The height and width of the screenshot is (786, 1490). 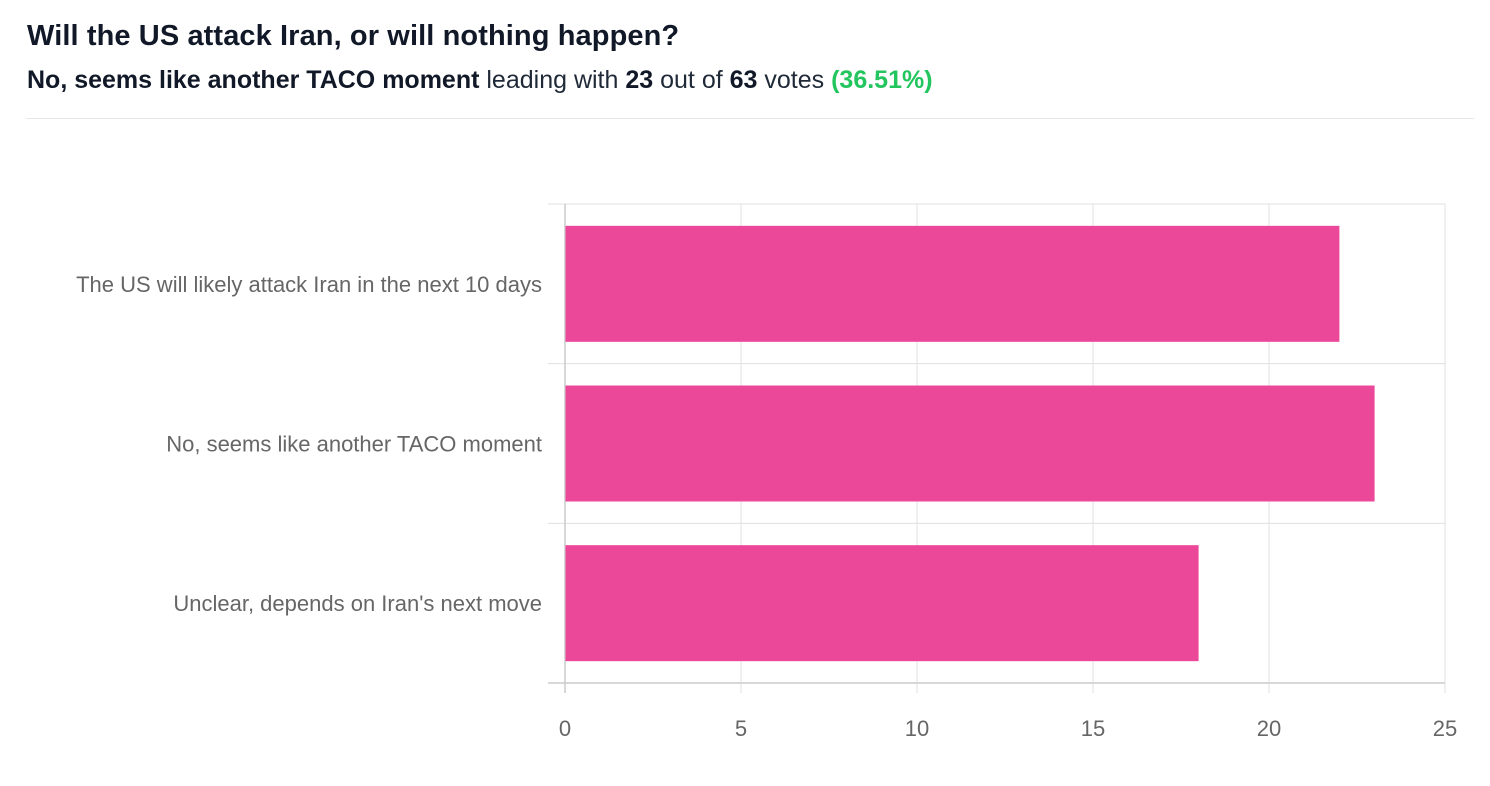 I want to click on summary-text-votes: votes, so click(x=794, y=80).